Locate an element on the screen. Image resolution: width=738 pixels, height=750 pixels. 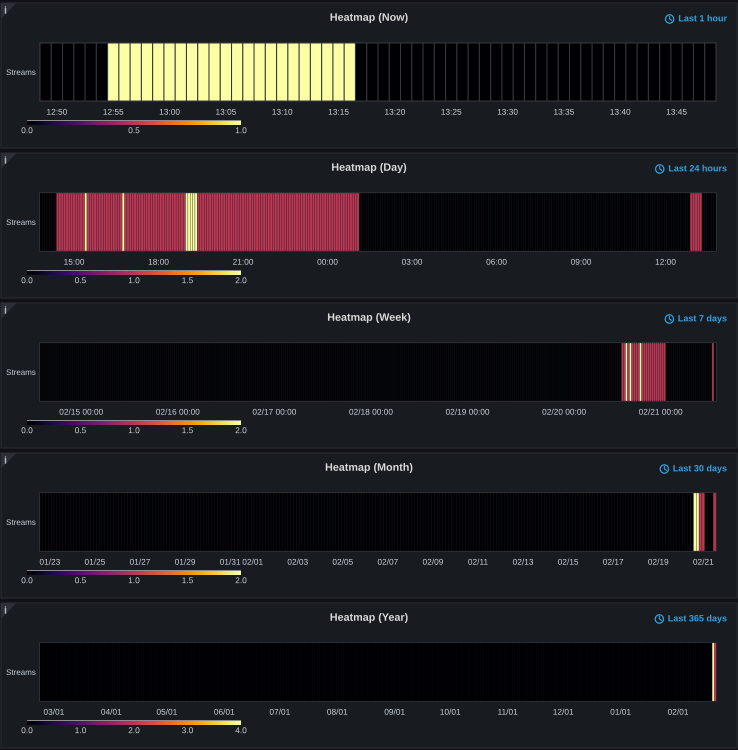
chart-subtitle: Last 1 hour is located at coordinates (702, 18).